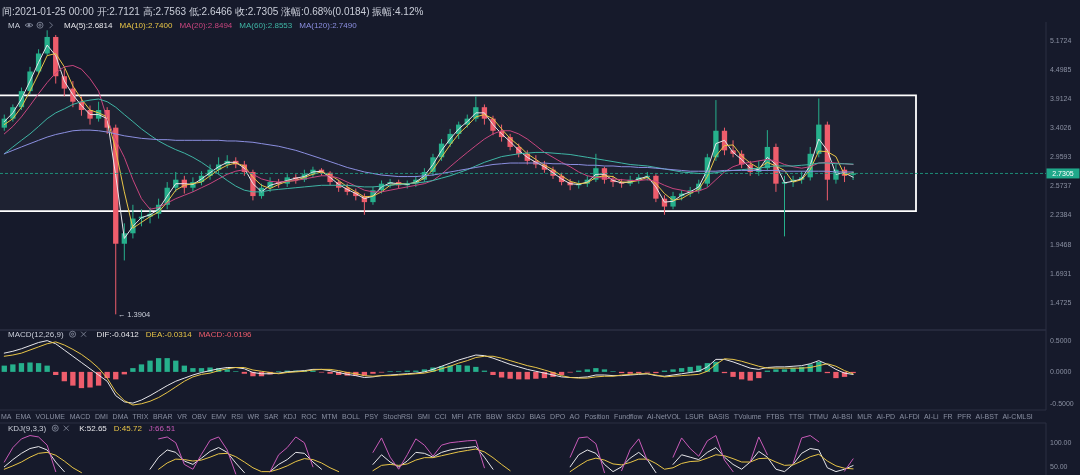 Image resolution: width=1080 pixels, height=475 pixels. What do you see at coordinates (128, 428) in the screenshot?
I see `text: D:45.72` at bounding box center [128, 428].